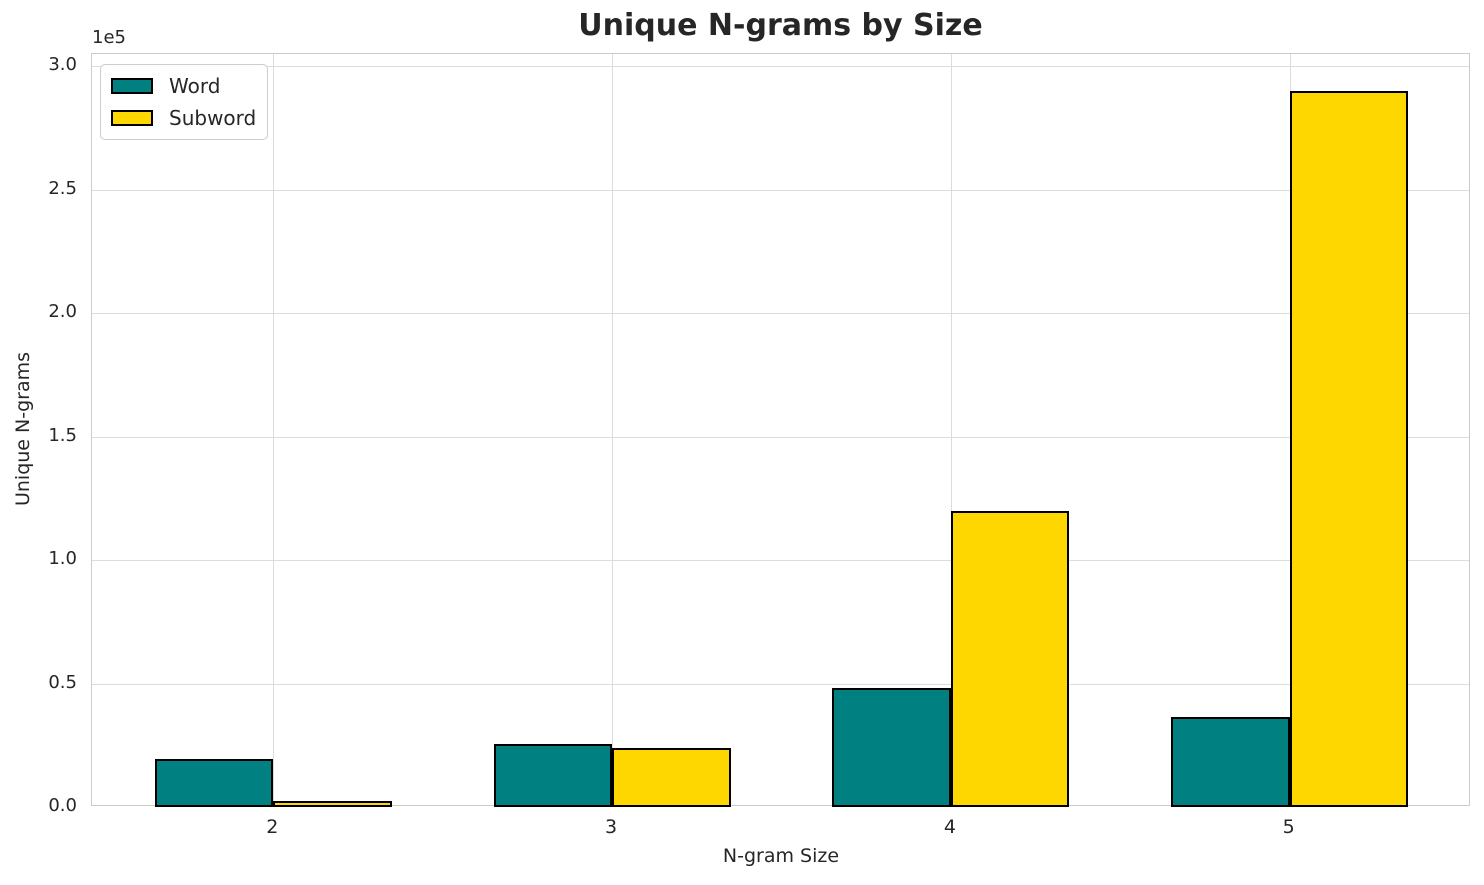 This screenshot has width=1484, height=885. What do you see at coordinates (780, 67) in the screenshot?
I see `h-gridline-3.0` at bounding box center [780, 67].